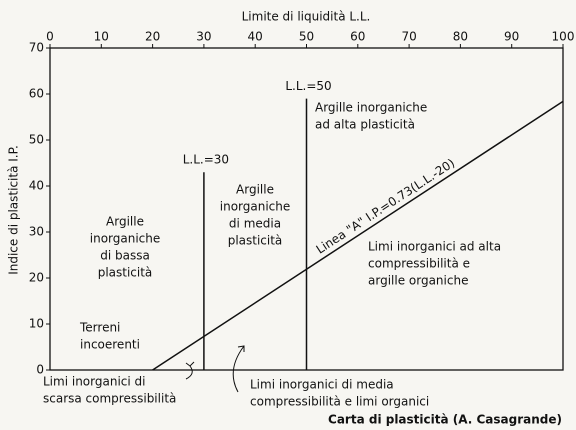 The height and width of the screenshot is (430, 576). What do you see at coordinates (125, 256) in the screenshot?
I see `region-label: di bassa` at bounding box center [125, 256].